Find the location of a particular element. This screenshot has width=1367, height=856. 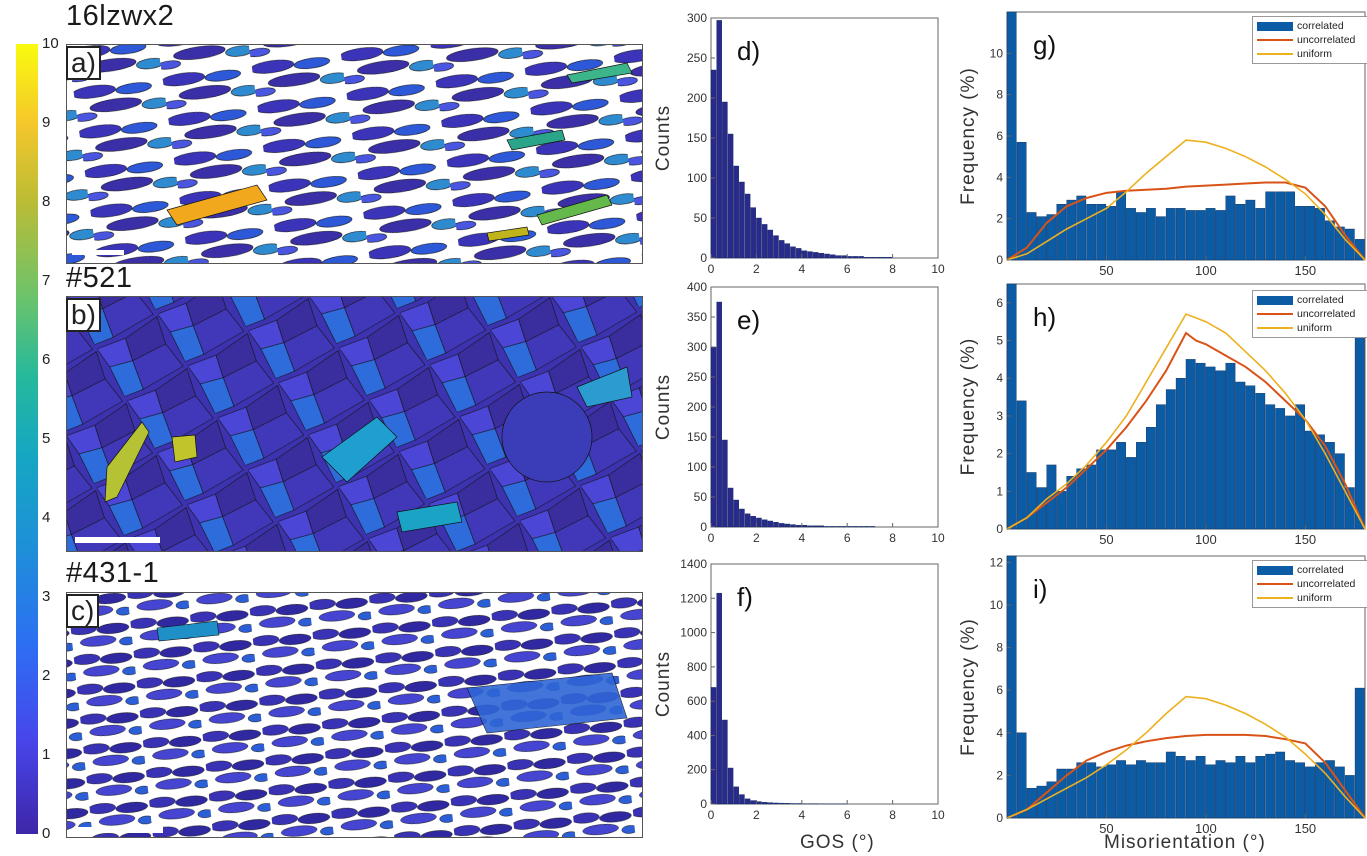

scale-bar-c is located at coordinates (119, 830).